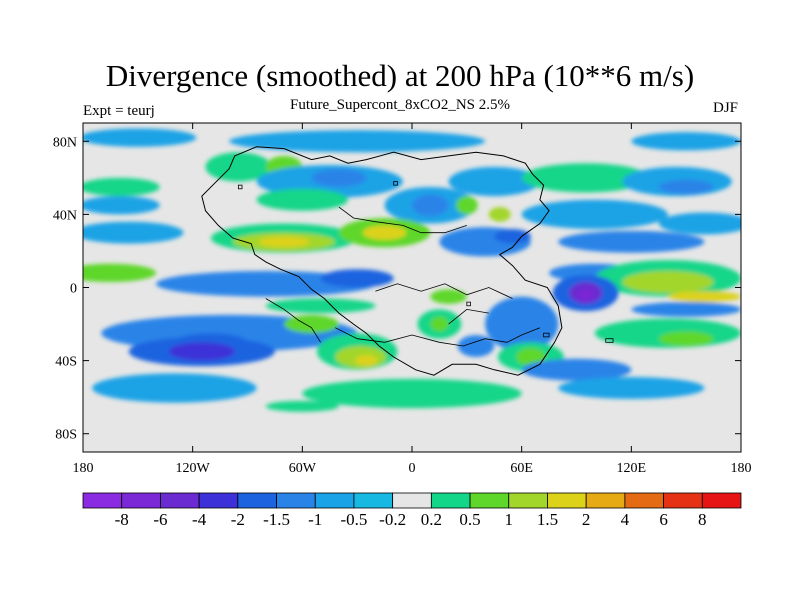 Image resolution: width=800 pixels, height=600 pixels. Describe the element at coordinates (353, 519) in the screenshot. I see `colorbar-label: -0.5` at that location.